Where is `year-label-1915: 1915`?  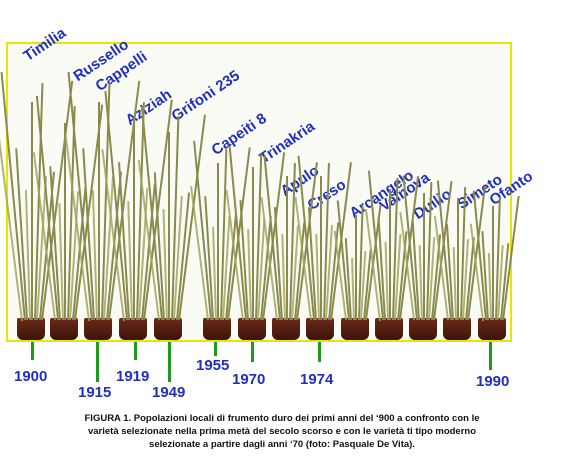
year-label-1915: 1915 is located at coordinates (95, 392).